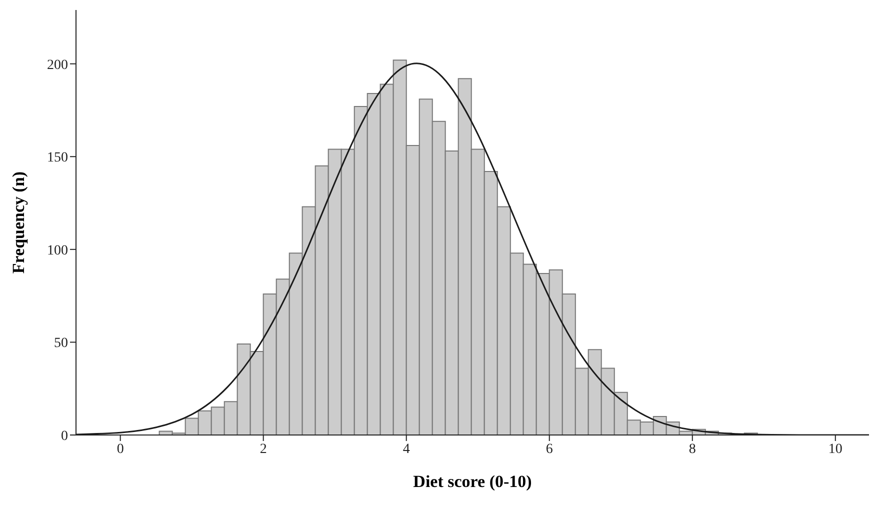 This screenshot has width=877, height=505. I want to click on y-tick-label: 0, so click(64, 436).